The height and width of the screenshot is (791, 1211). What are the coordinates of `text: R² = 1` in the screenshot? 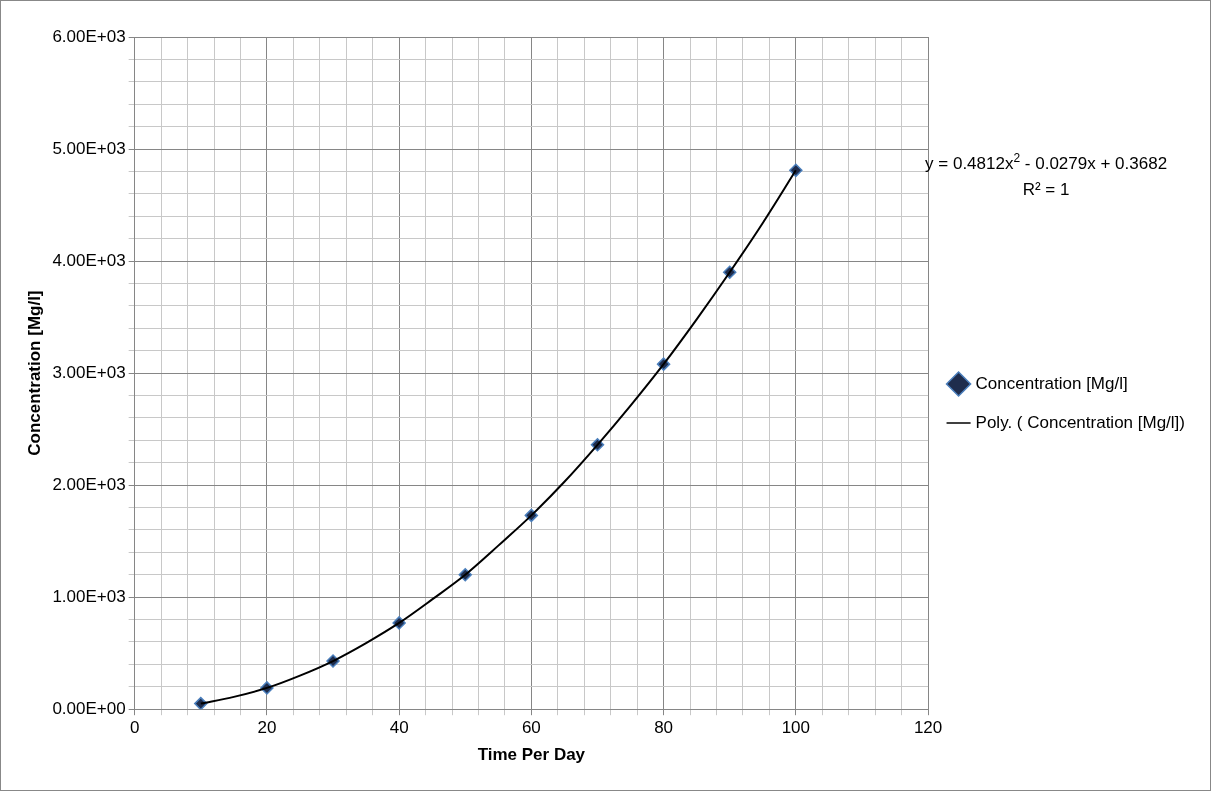 It's located at (1046, 189).